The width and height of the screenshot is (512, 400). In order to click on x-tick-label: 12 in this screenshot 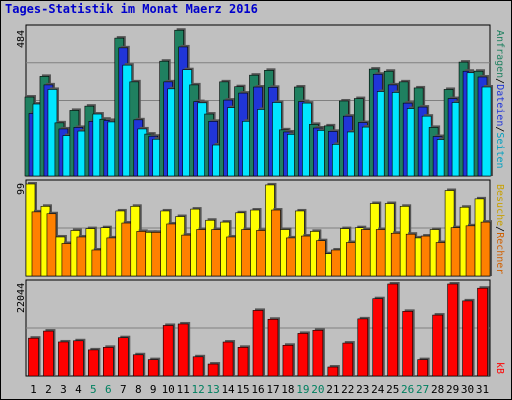, I will do `click(198, 389)`.